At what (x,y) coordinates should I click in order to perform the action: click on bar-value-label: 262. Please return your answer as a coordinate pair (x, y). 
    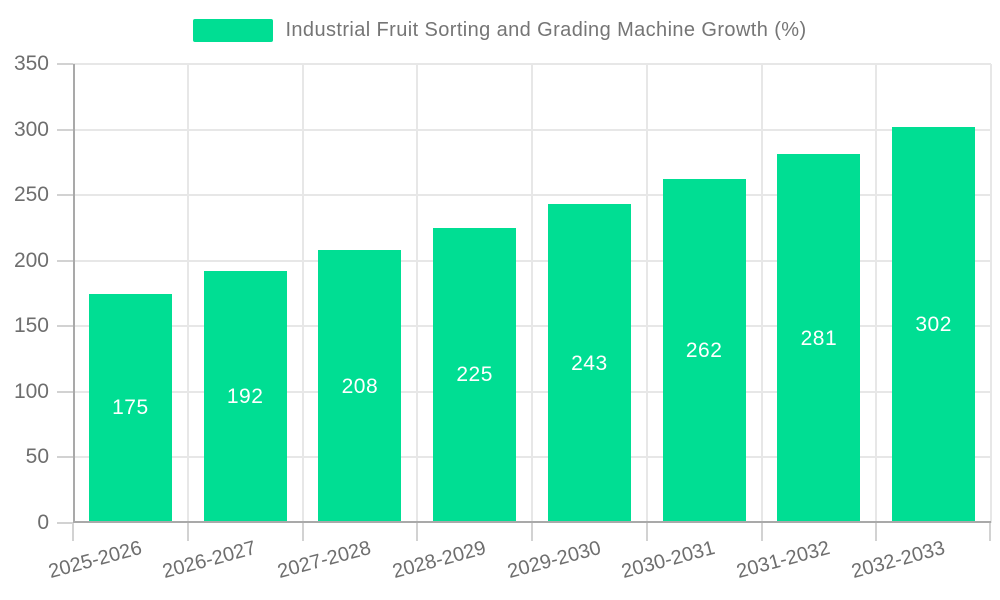
    Looking at the image, I should click on (704, 351).